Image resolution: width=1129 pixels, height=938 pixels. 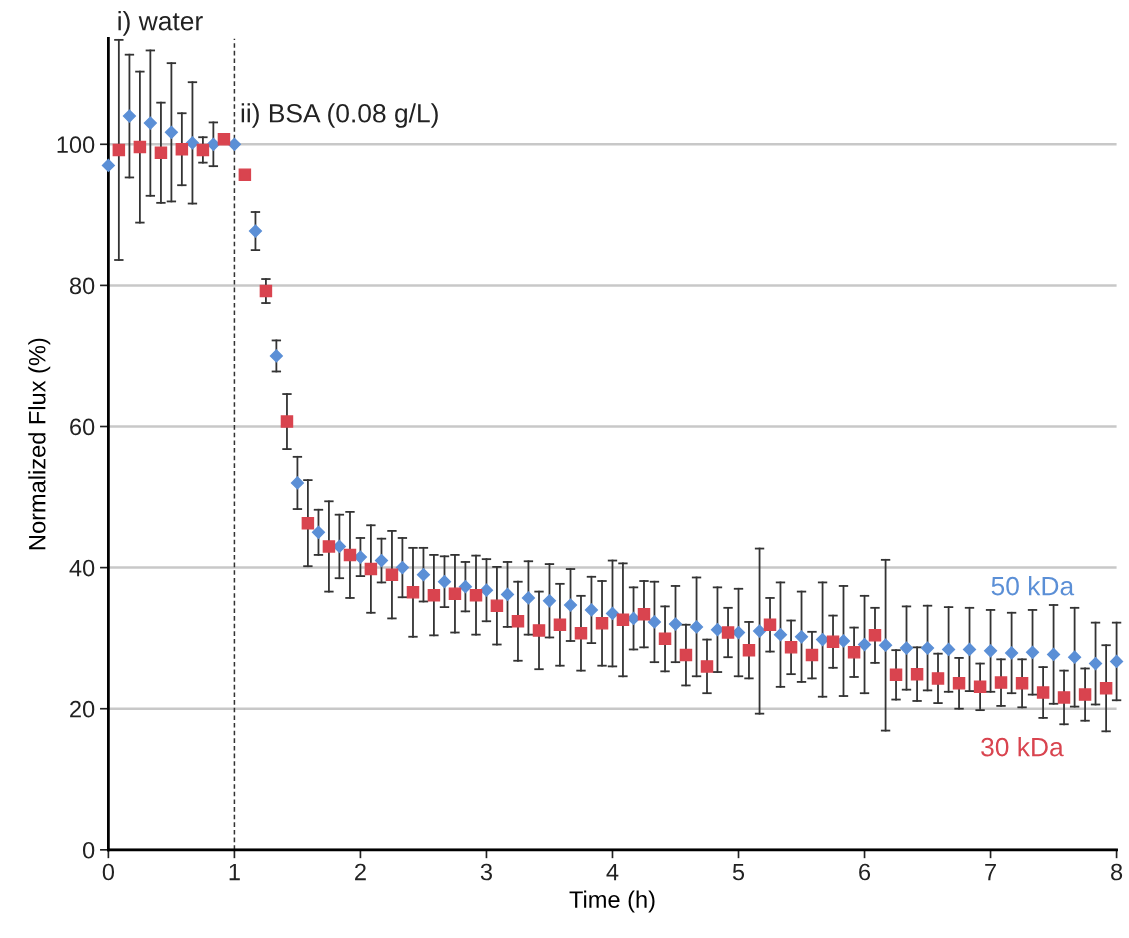 I want to click on x-tick-label: 0, so click(x=108, y=872).